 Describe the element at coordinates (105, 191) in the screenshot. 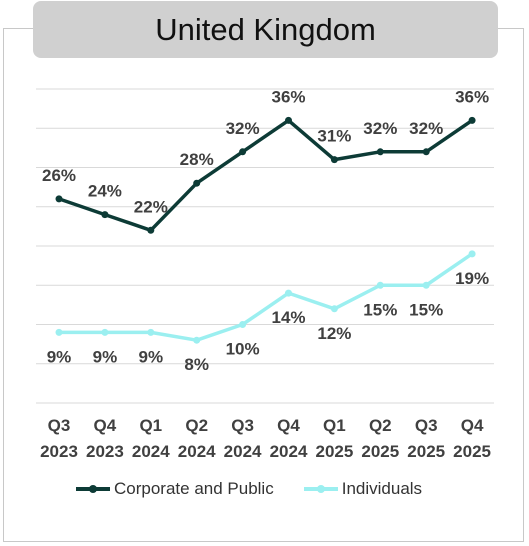

I see `data-label-corporate: 24%` at that location.